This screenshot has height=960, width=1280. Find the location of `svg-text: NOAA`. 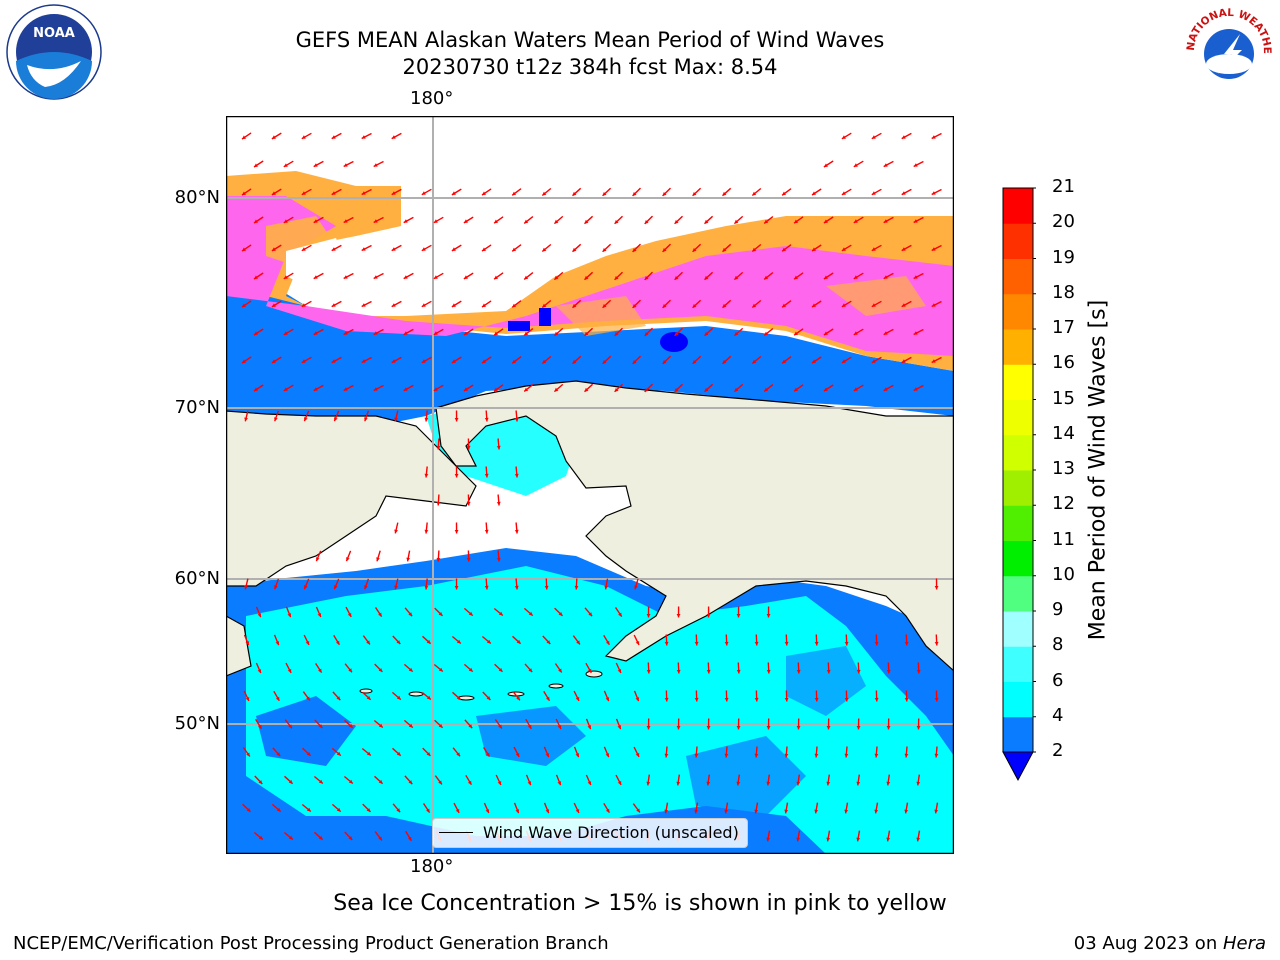

svg-text: NOAA is located at coordinates (54, 33).